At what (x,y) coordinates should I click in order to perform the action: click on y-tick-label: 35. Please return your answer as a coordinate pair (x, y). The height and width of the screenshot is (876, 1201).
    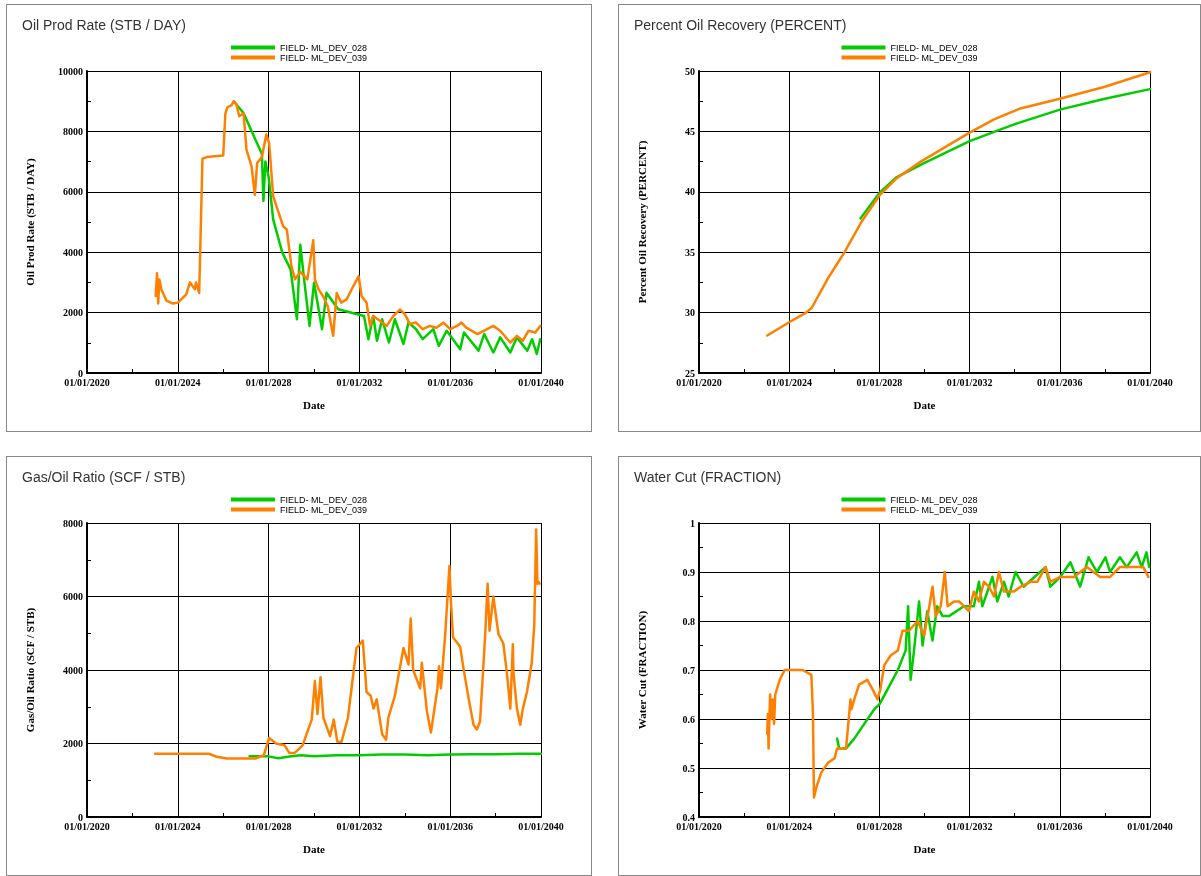
    Looking at the image, I should click on (690, 252).